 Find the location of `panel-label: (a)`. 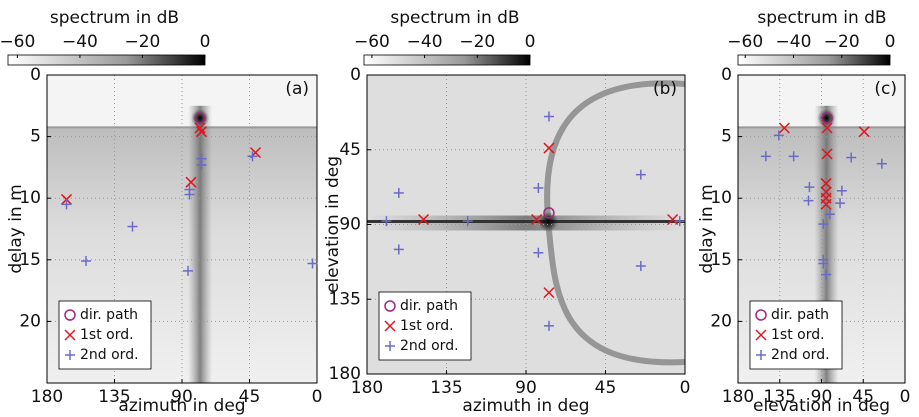

panel-label: (a) is located at coordinates (297, 89).